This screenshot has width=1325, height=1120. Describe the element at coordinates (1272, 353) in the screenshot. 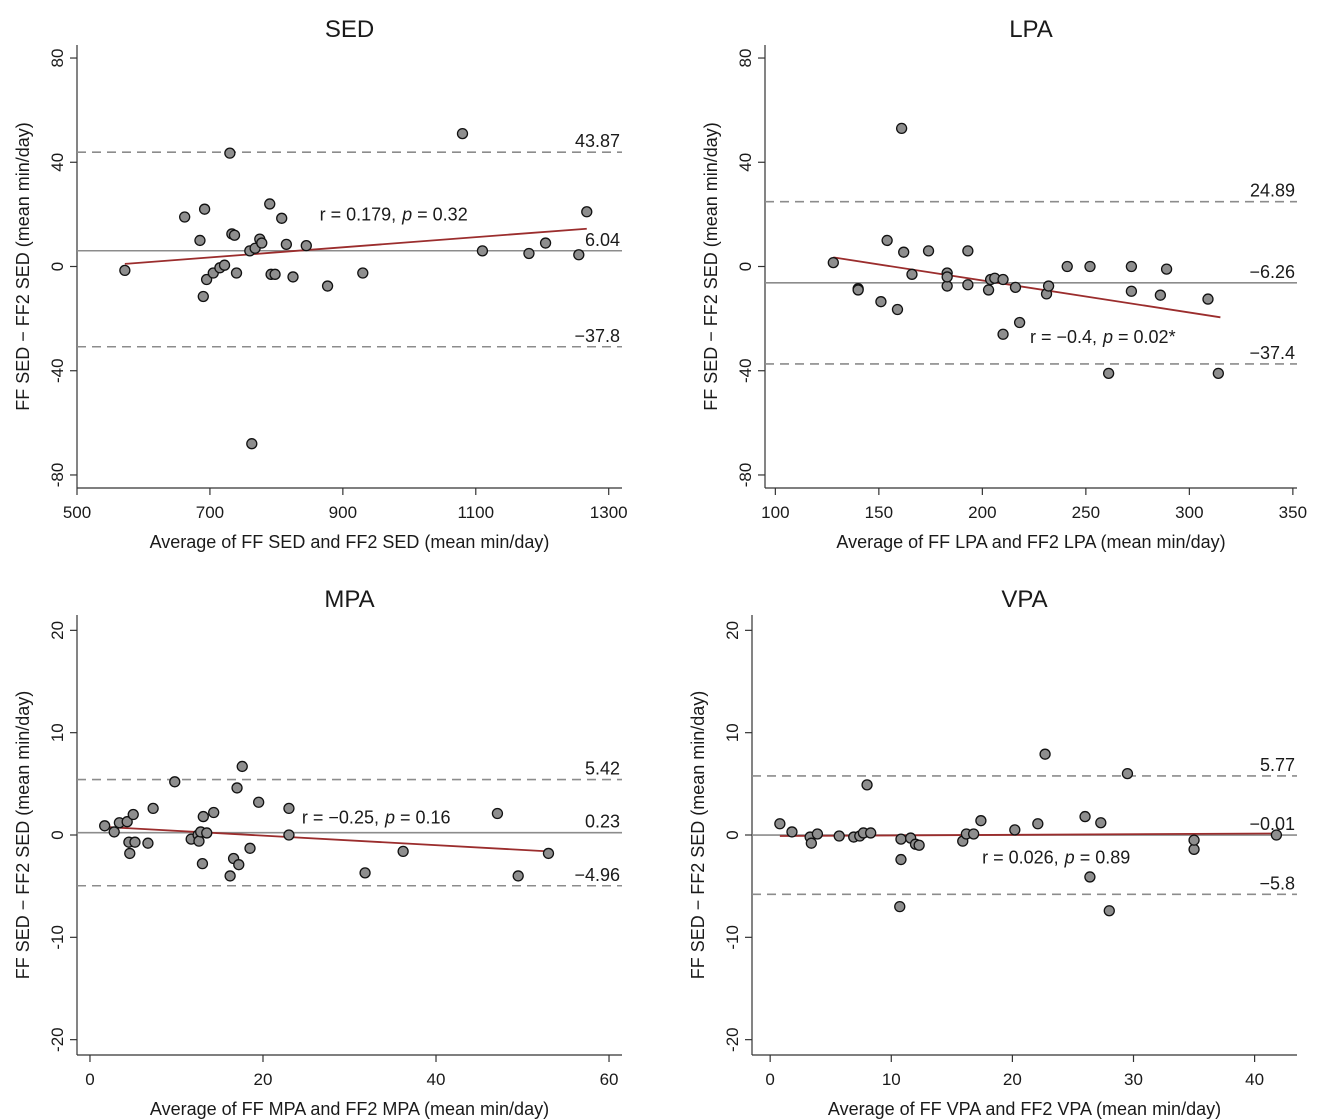

I see `lower-limit-line-label: −37.4` at that location.